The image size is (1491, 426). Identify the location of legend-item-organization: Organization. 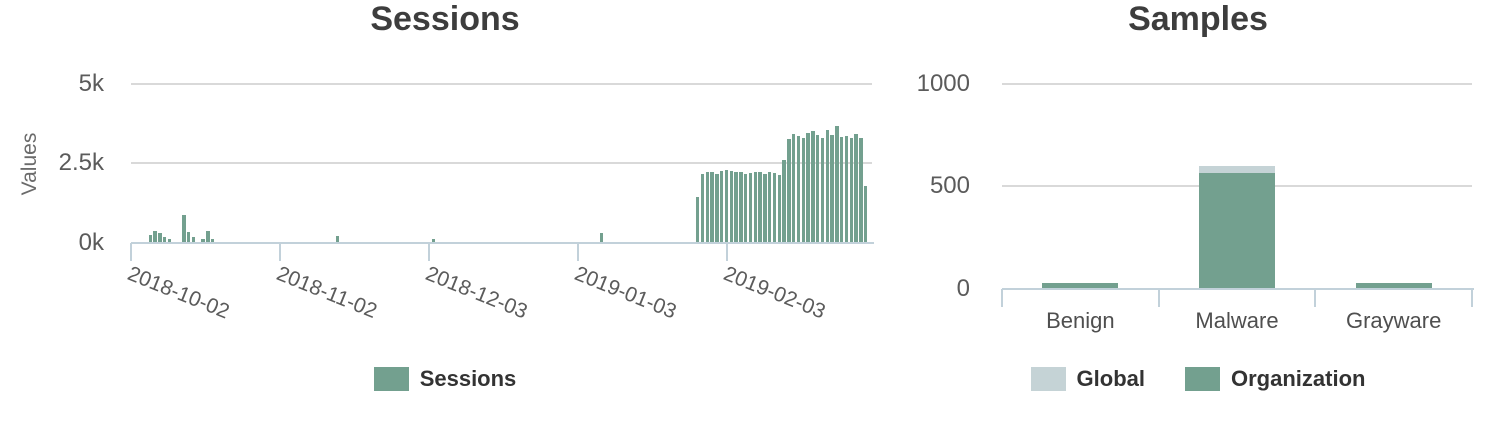
(1275, 379).